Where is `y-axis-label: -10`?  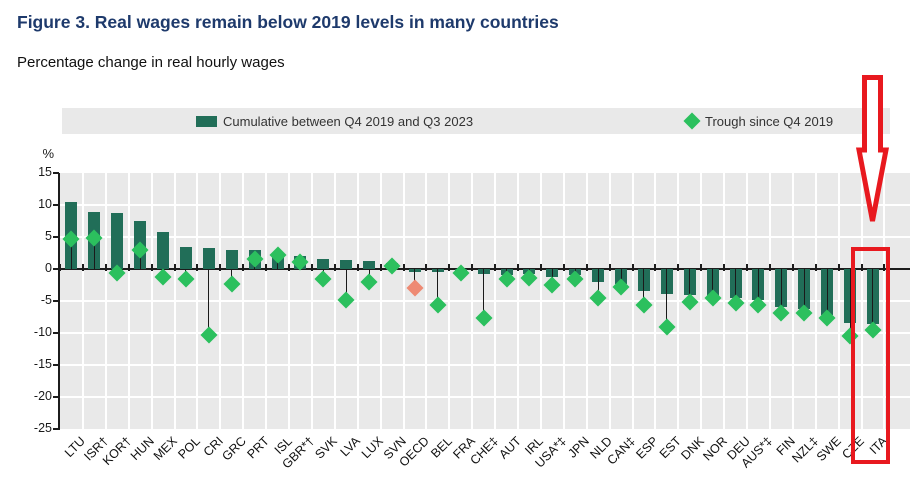 y-axis-label: -10 is located at coordinates (42, 332).